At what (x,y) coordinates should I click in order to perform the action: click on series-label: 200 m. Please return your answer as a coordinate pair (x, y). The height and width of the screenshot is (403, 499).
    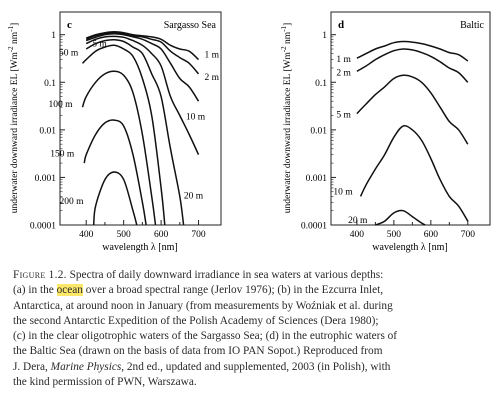
    Looking at the image, I should click on (72, 202).